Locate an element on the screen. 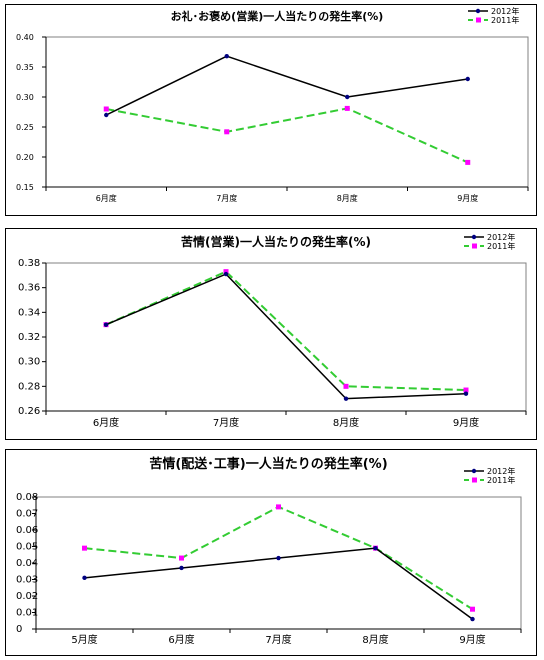 This screenshot has height=660, width=544. x-tick-label: 5月度 is located at coordinates (84, 639).